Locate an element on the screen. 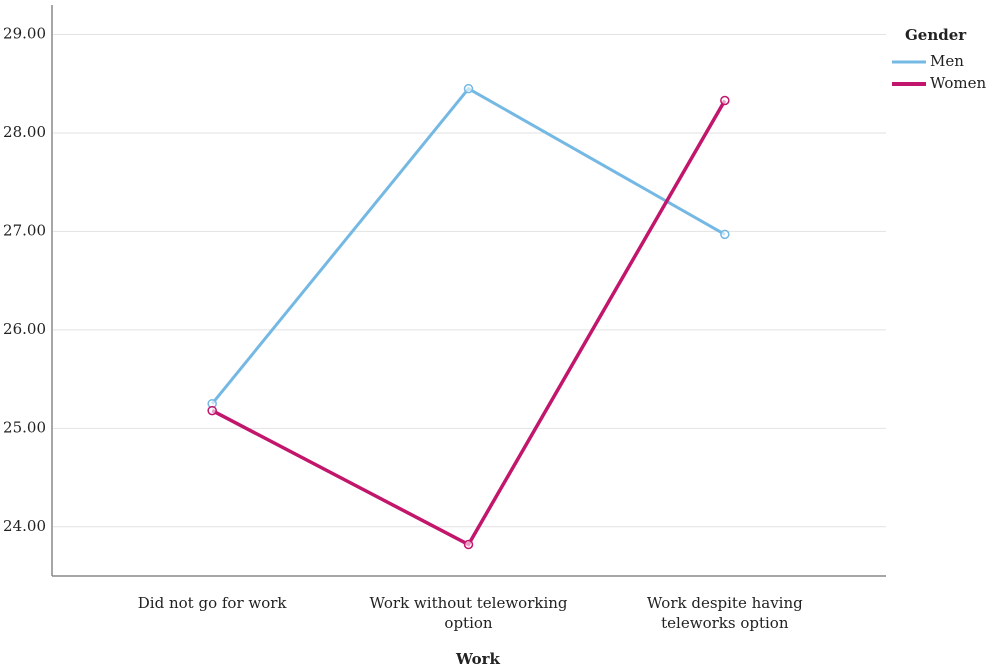  legend-label: Men is located at coordinates (947, 61).